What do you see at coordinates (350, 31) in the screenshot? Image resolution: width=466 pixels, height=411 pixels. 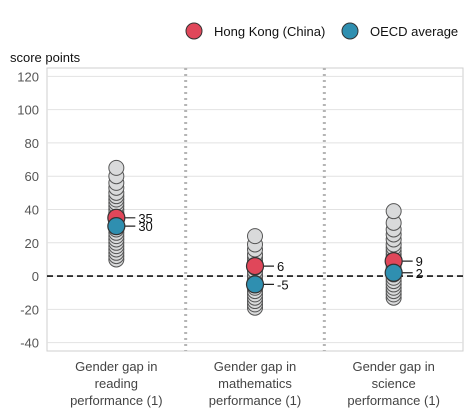 I see `legend-marker-oecd` at bounding box center [350, 31].